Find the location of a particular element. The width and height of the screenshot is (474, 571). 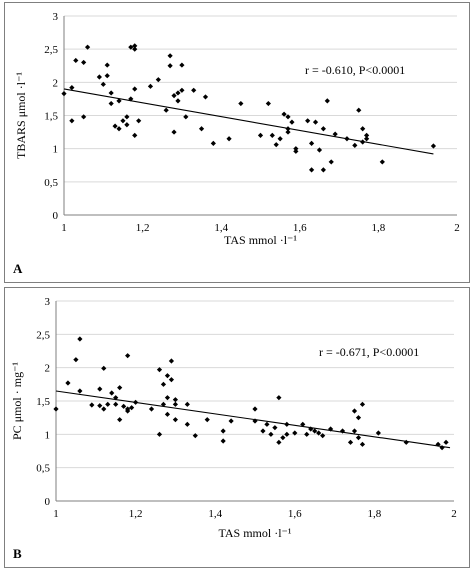

y-tick-label: 1,5 is located at coordinates (43, 402).